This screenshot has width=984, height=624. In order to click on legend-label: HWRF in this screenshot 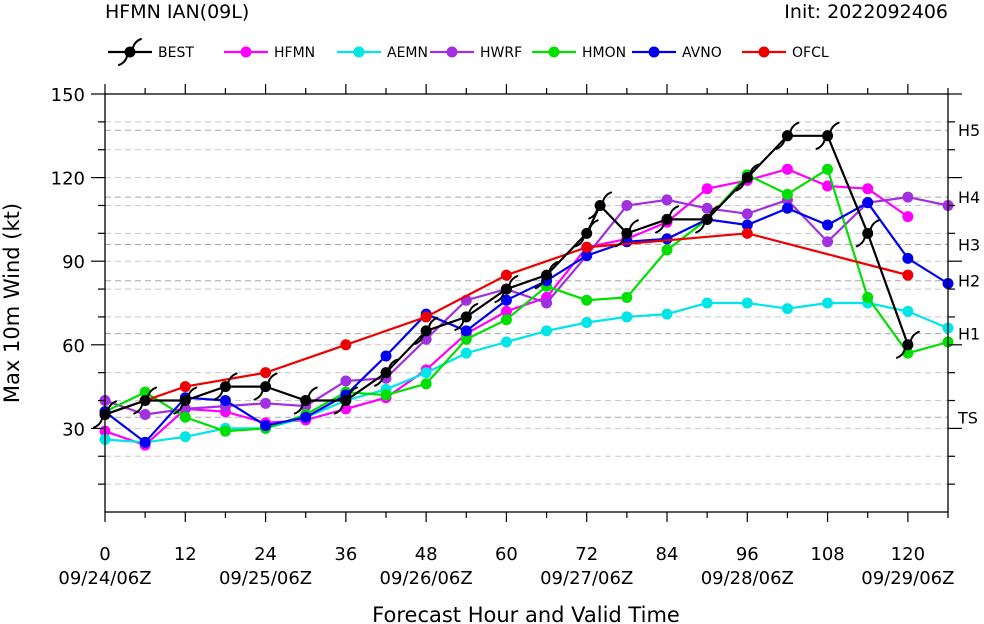, I will do `click(501, 53)`.